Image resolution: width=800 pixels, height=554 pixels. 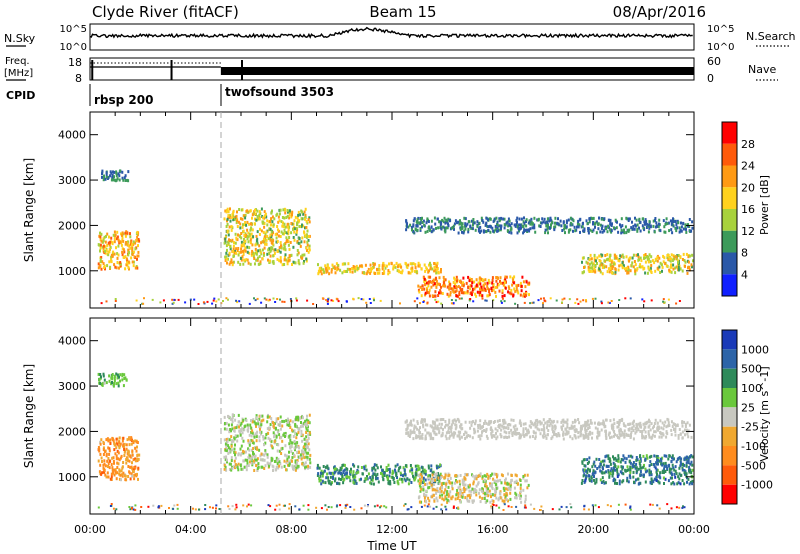 What do you see at coordinates (762, 69) in the screenshot?
I see `nave-label: Nave` at bounding box center [762, 69].